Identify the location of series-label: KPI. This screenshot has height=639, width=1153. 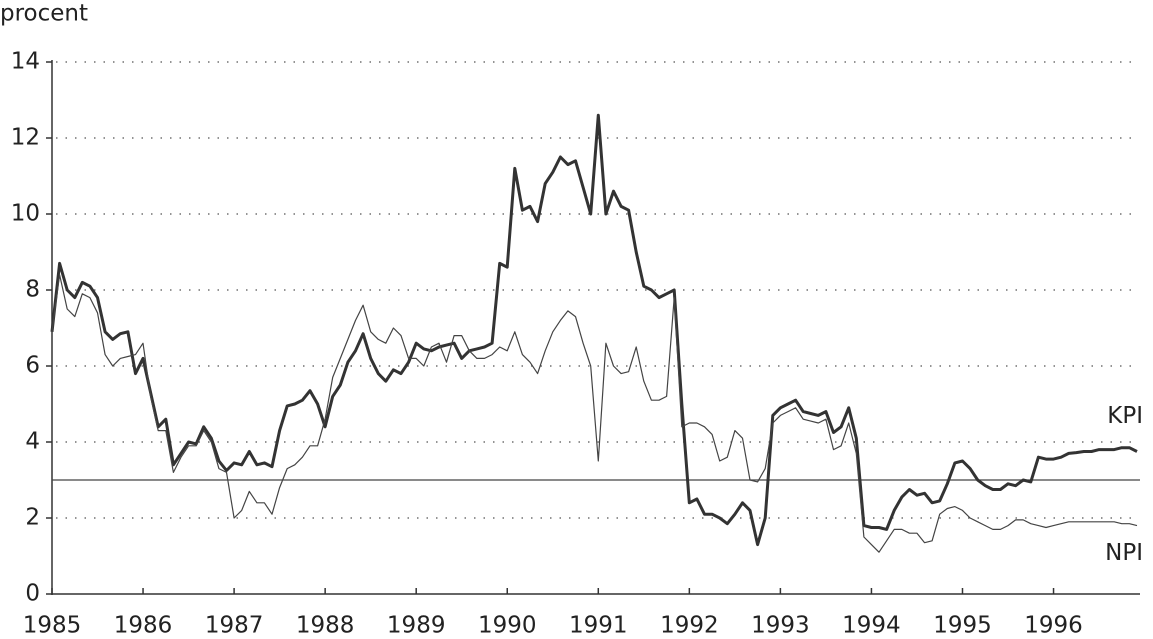
(1125, 416).